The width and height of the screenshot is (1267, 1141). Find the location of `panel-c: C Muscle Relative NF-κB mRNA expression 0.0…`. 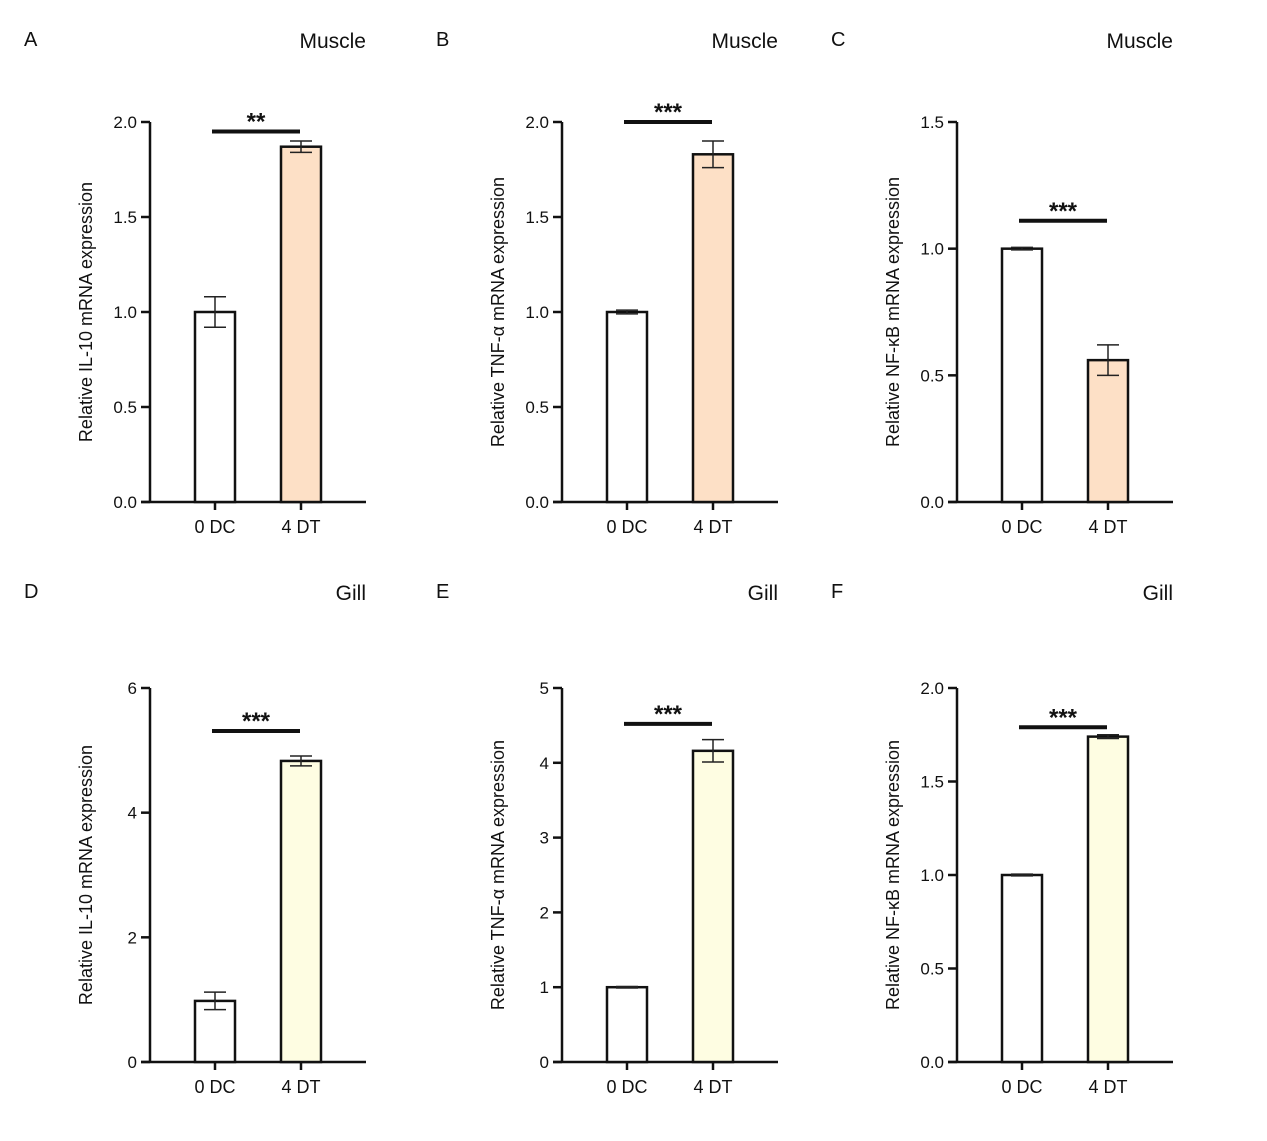

panel-c: C Muscle Relative NF-κB mRNA expression 0.0… is located at coordinates (1002, 283).